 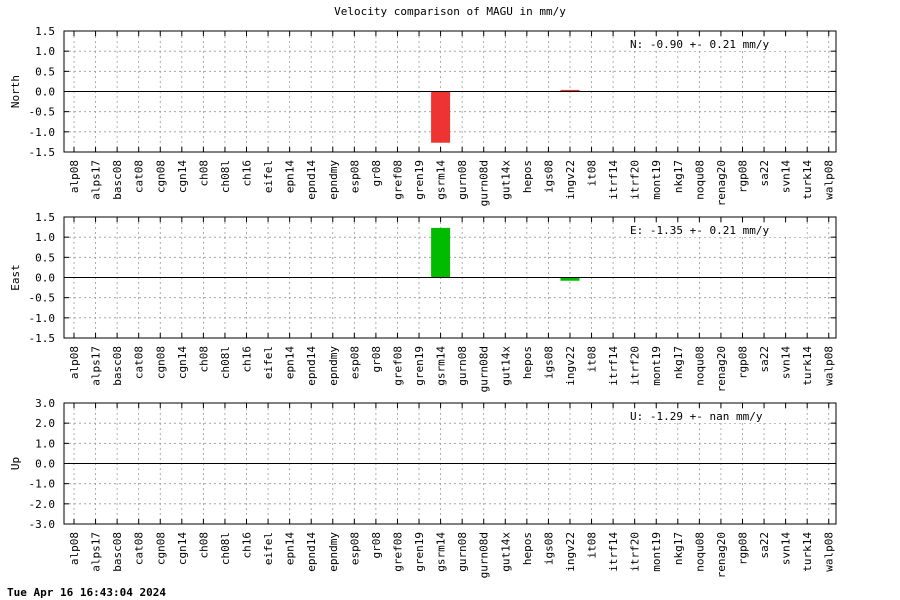 I want to click on x-tick-label: itrf14, so click(x=613, y=552).